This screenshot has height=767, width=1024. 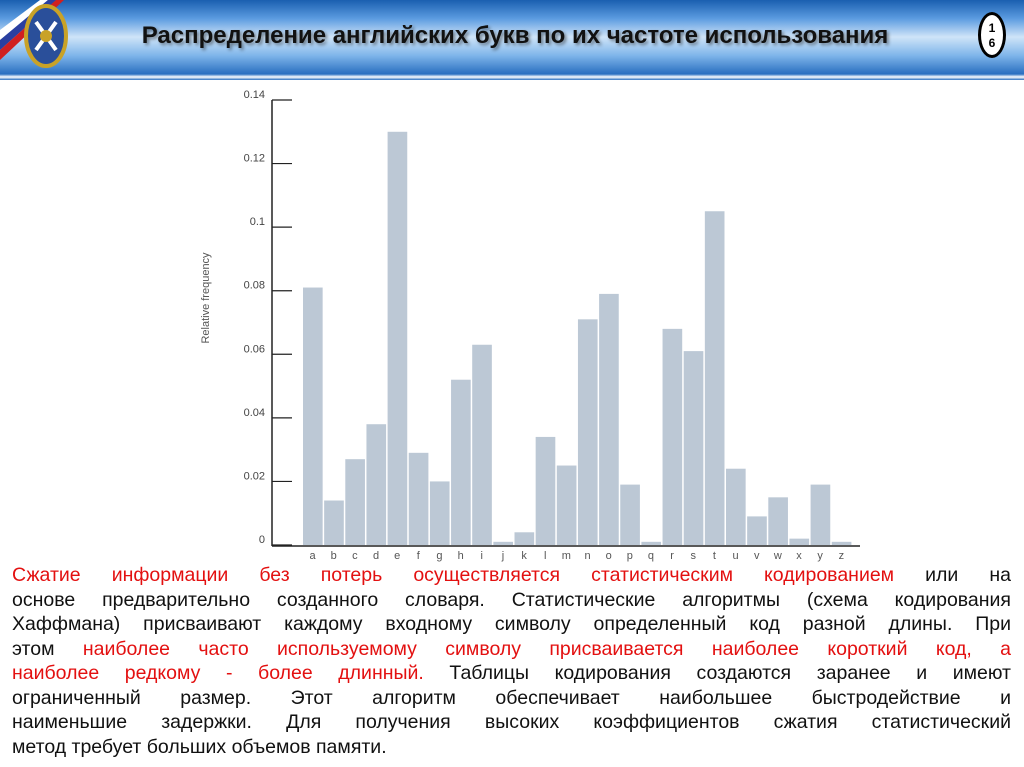 What do you see at coordinates (778, 521) in the screenshot?
I see `bar-w` at bounding box center [778, 521].